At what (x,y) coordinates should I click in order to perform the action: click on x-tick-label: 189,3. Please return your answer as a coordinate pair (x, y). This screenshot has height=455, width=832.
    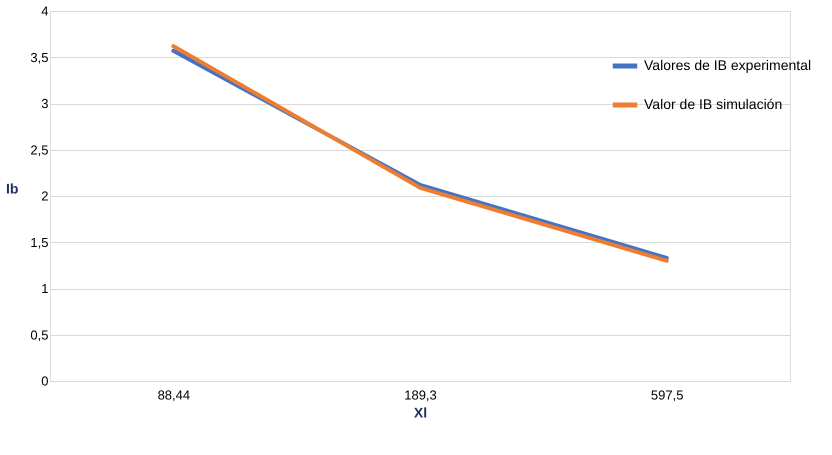
    Looking at the image, I should click on (420, 395).